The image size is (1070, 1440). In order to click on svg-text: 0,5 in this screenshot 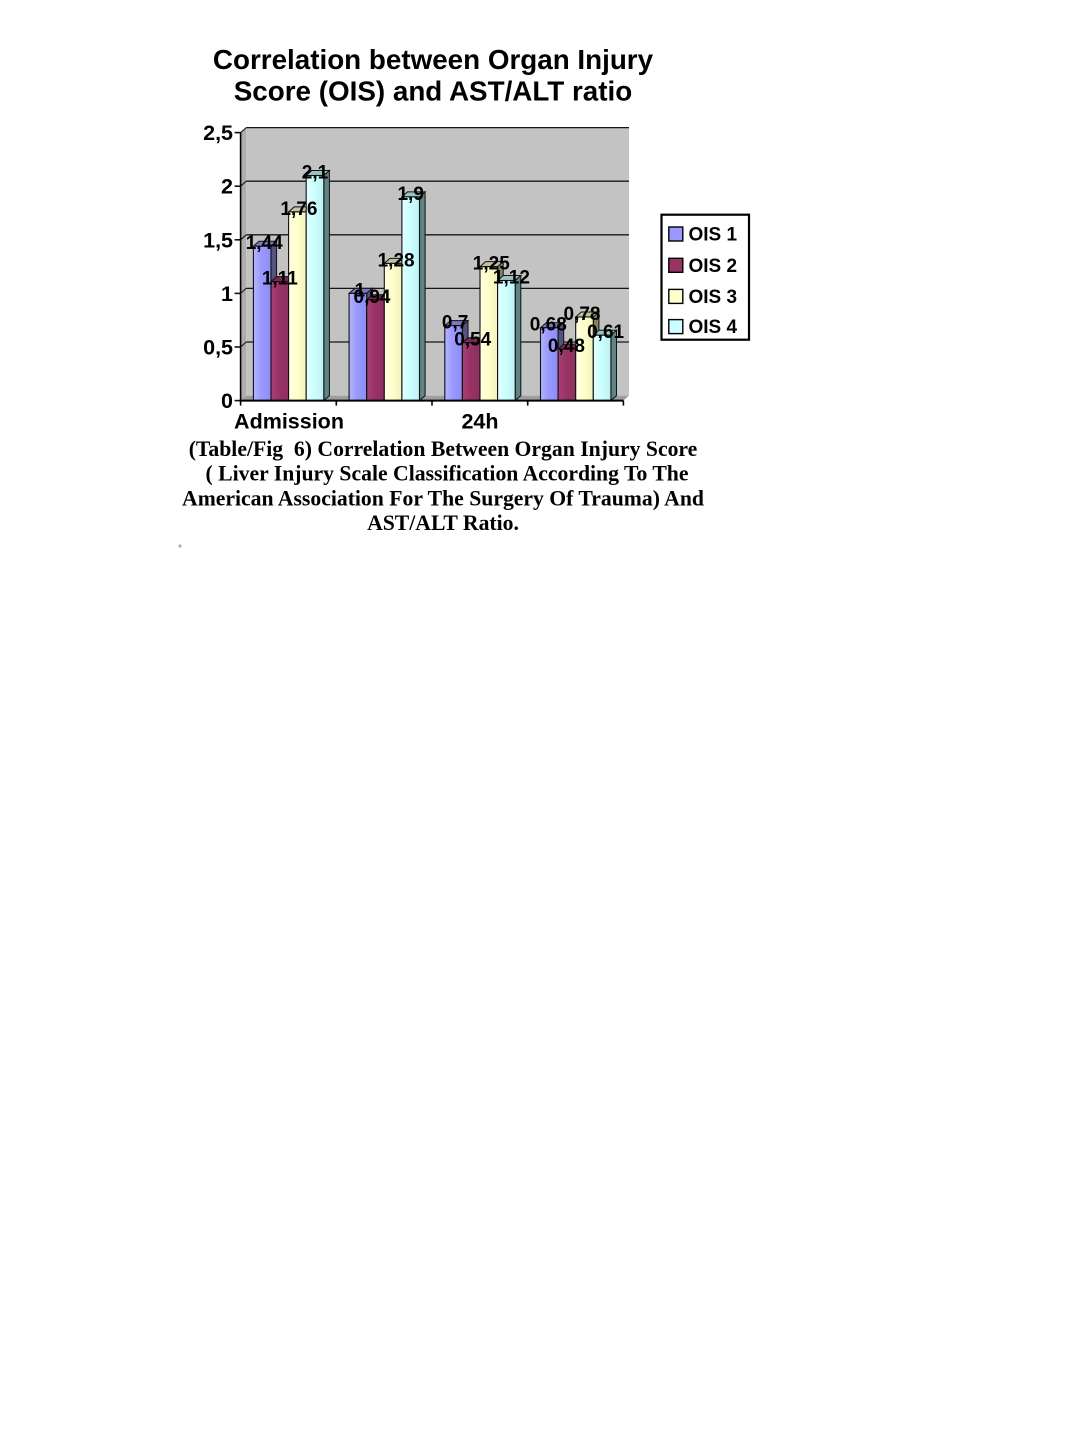, I will do `click(218, 348)`.